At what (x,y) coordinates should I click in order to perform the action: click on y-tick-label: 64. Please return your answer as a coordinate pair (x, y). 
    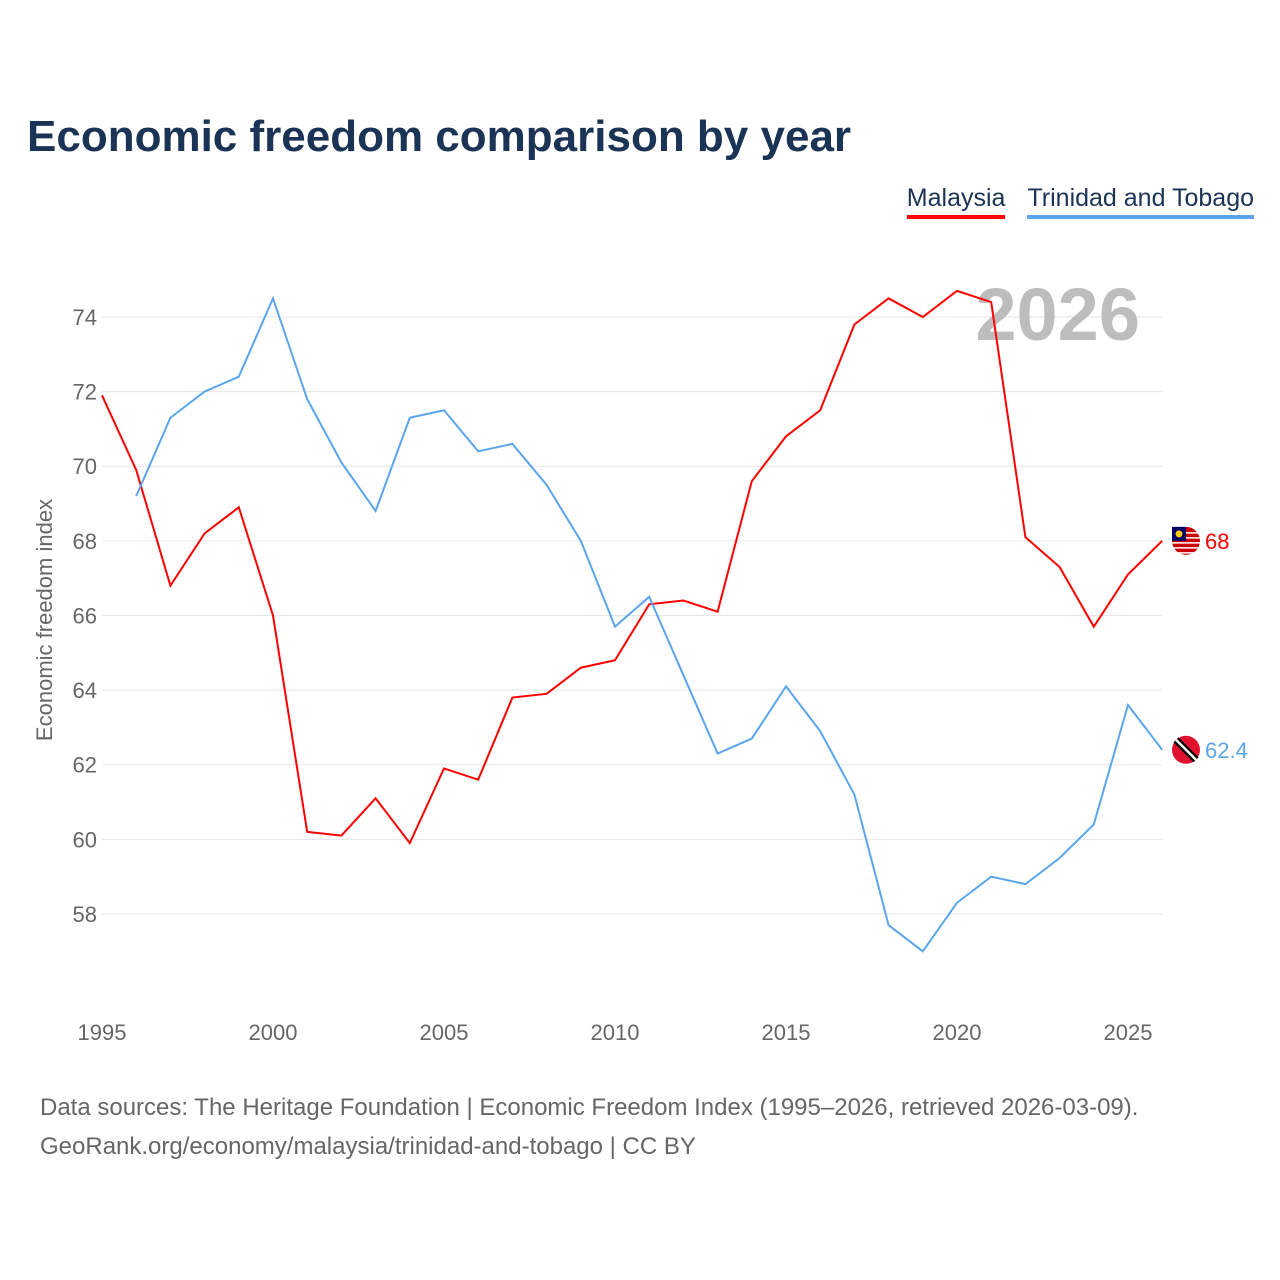
    Looking at the image, I should click on (85, 690).